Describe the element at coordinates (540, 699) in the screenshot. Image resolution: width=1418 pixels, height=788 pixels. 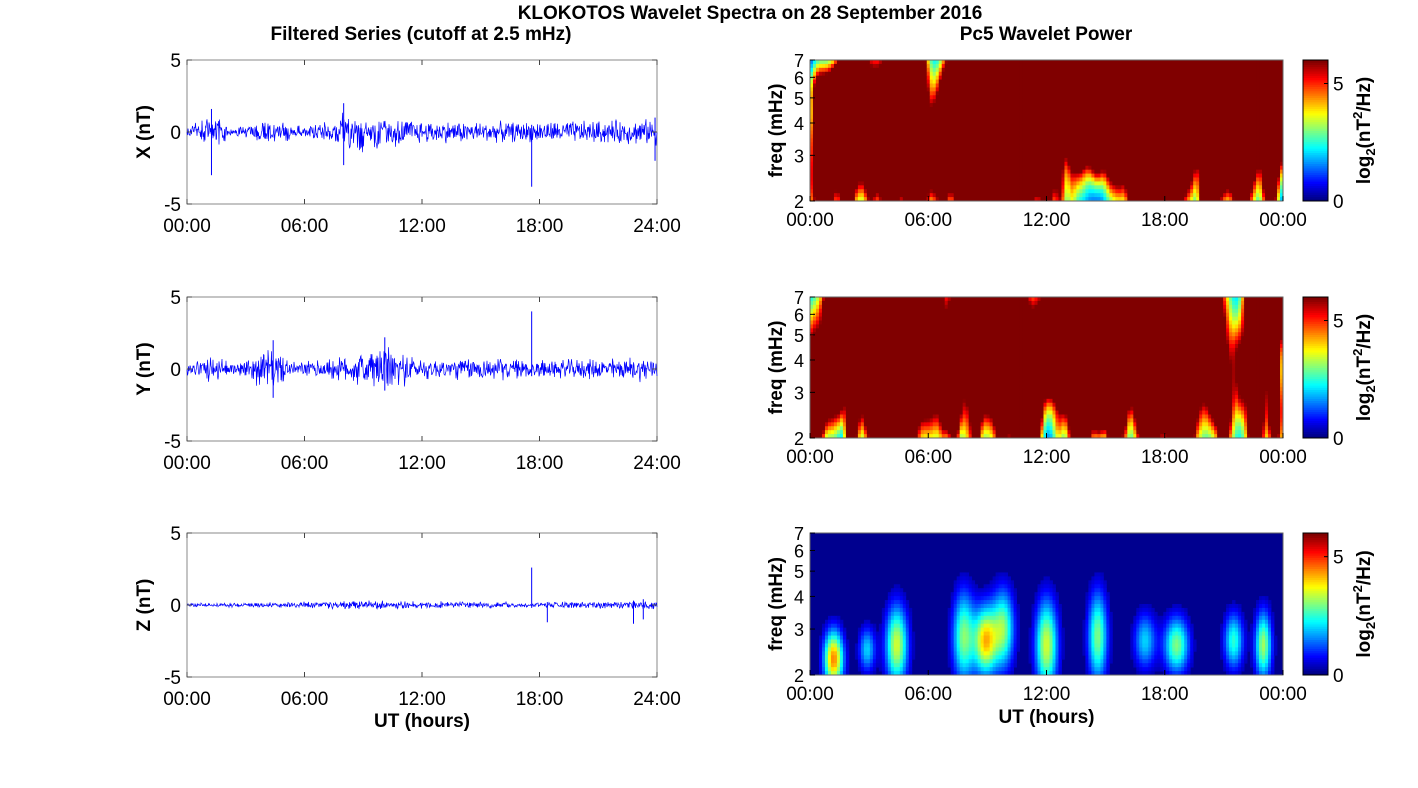
I see `x-tick-label: 18:00` at that location.